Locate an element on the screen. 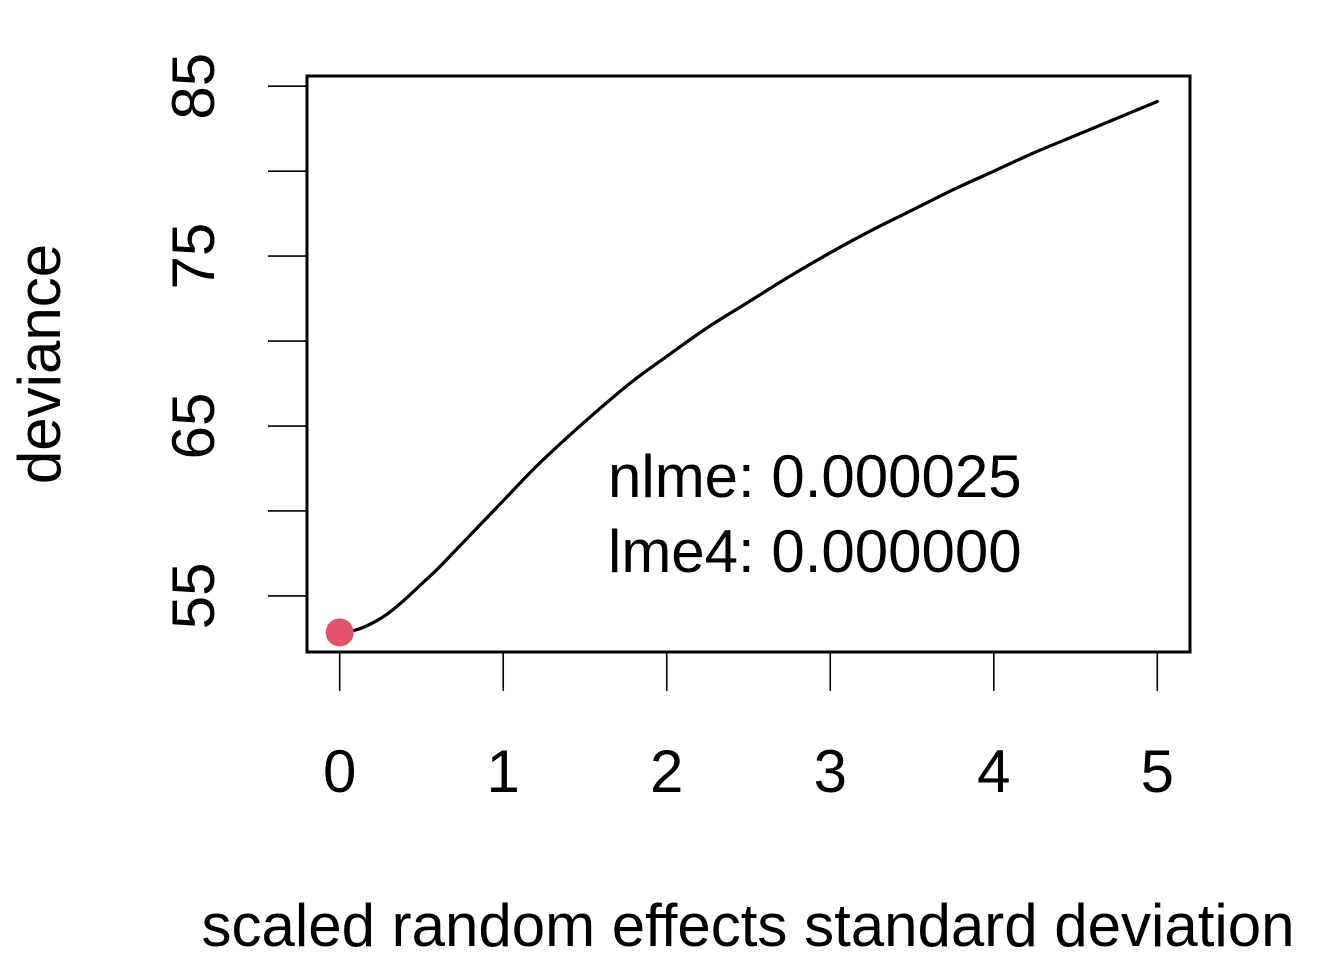 The height and width of the screenshot is (960, 1344). x-tick-label: 3 is located at coordinates (830, 771).